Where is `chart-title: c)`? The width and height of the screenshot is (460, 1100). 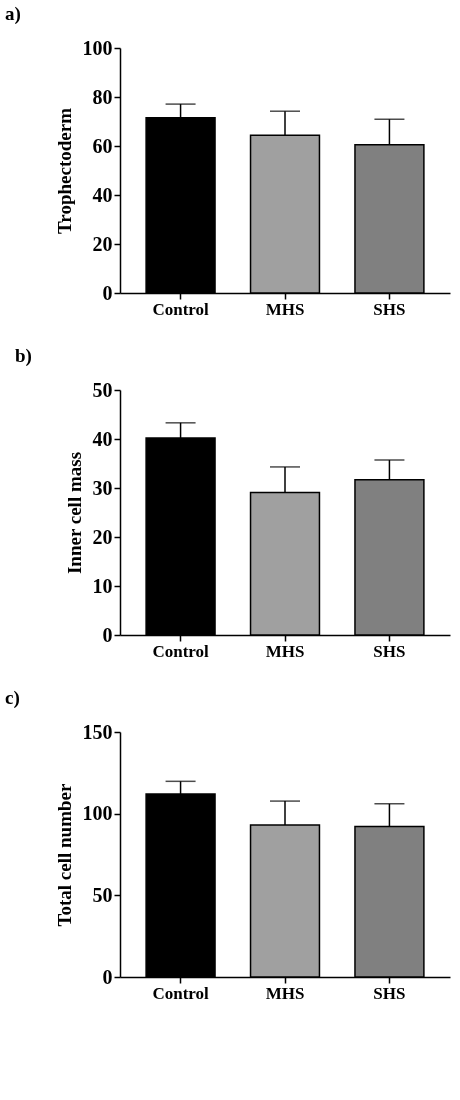 chart-title: c) is located at coordinates (12, 698).